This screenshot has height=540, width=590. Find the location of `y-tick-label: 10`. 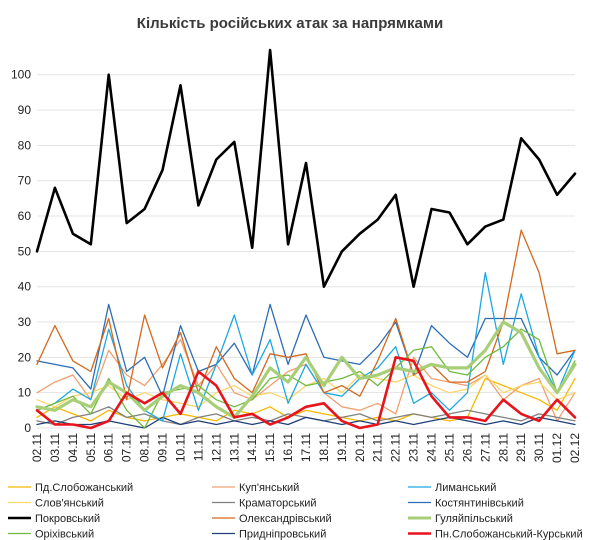

y-tick-label: 10 is located at coordinates (25, 393).